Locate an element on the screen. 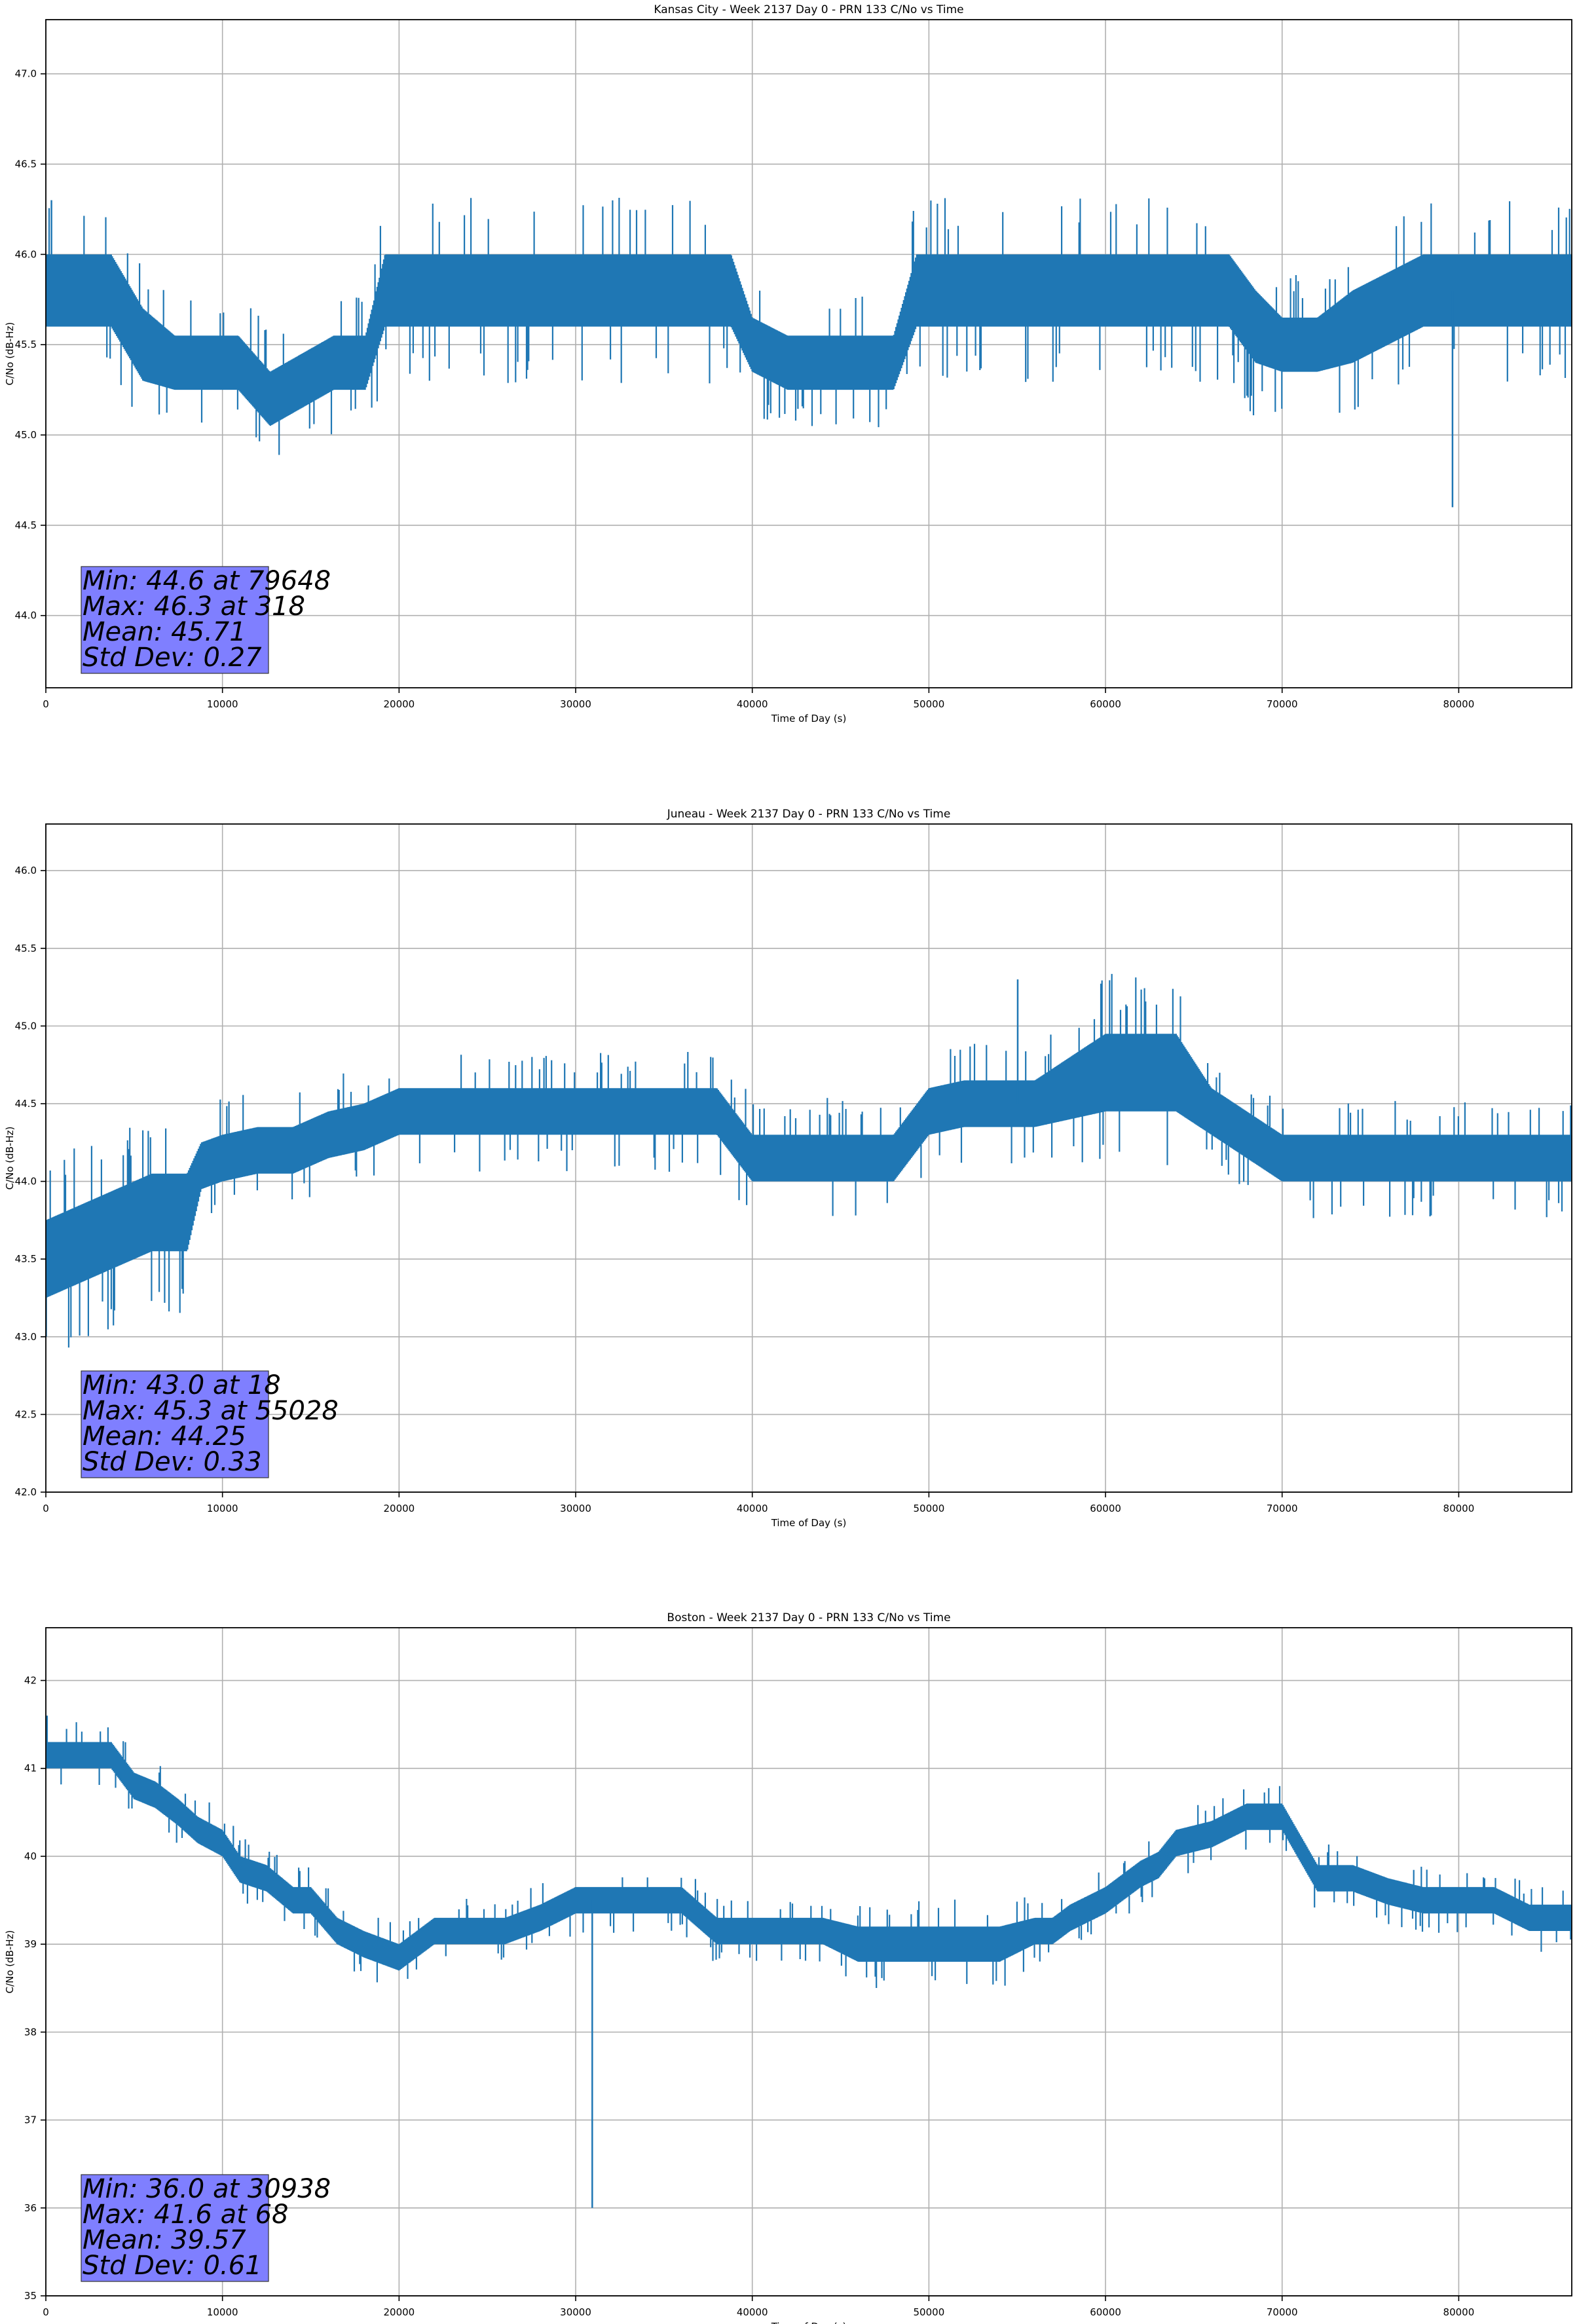 This screenshot has width=1577, height=2324. y-tick-label: 41 is located at coordinates (30, 1768).